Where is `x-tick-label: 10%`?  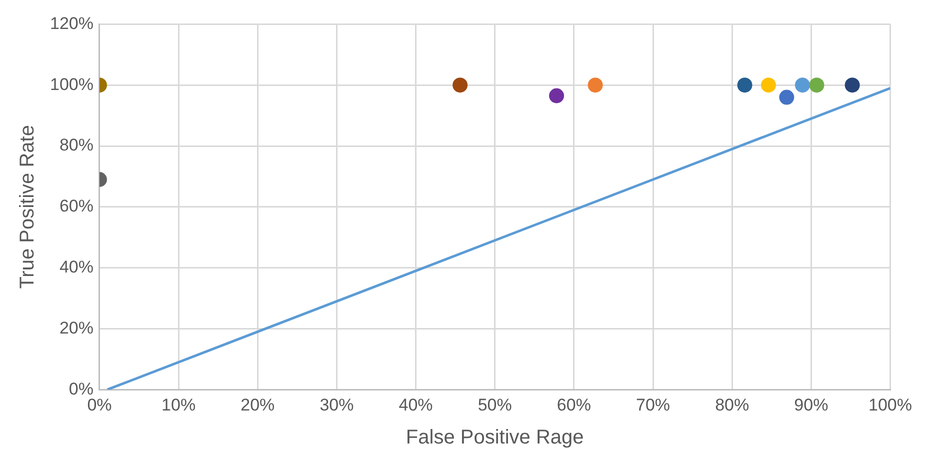 x-tick-label: 10% is located at coordinates (179, 404).